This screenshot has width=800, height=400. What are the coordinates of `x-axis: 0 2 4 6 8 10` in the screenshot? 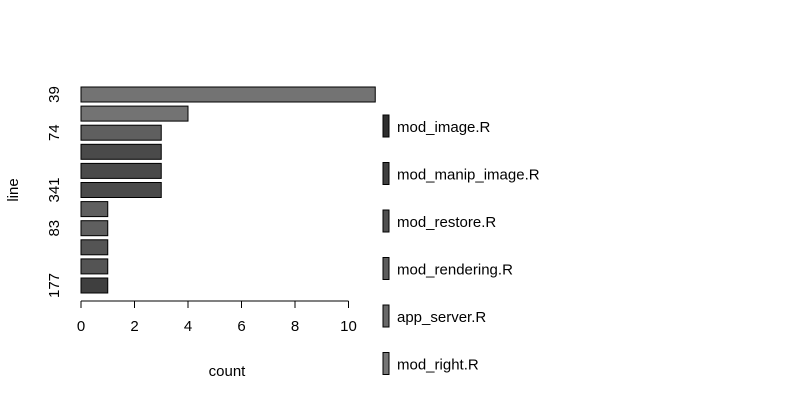 It's located at (217, 317).